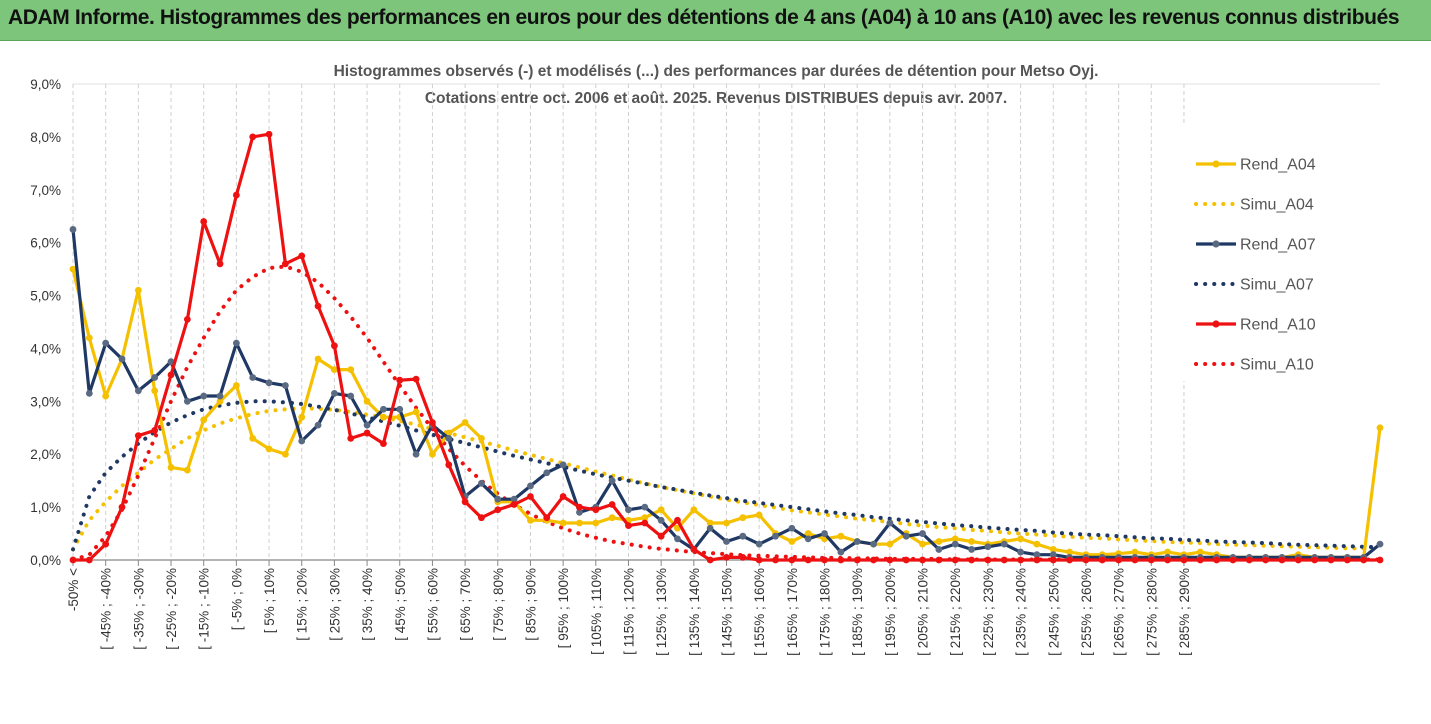  I want to click on x-tick-label: [ 205% ; 210%, so click(923, 612).